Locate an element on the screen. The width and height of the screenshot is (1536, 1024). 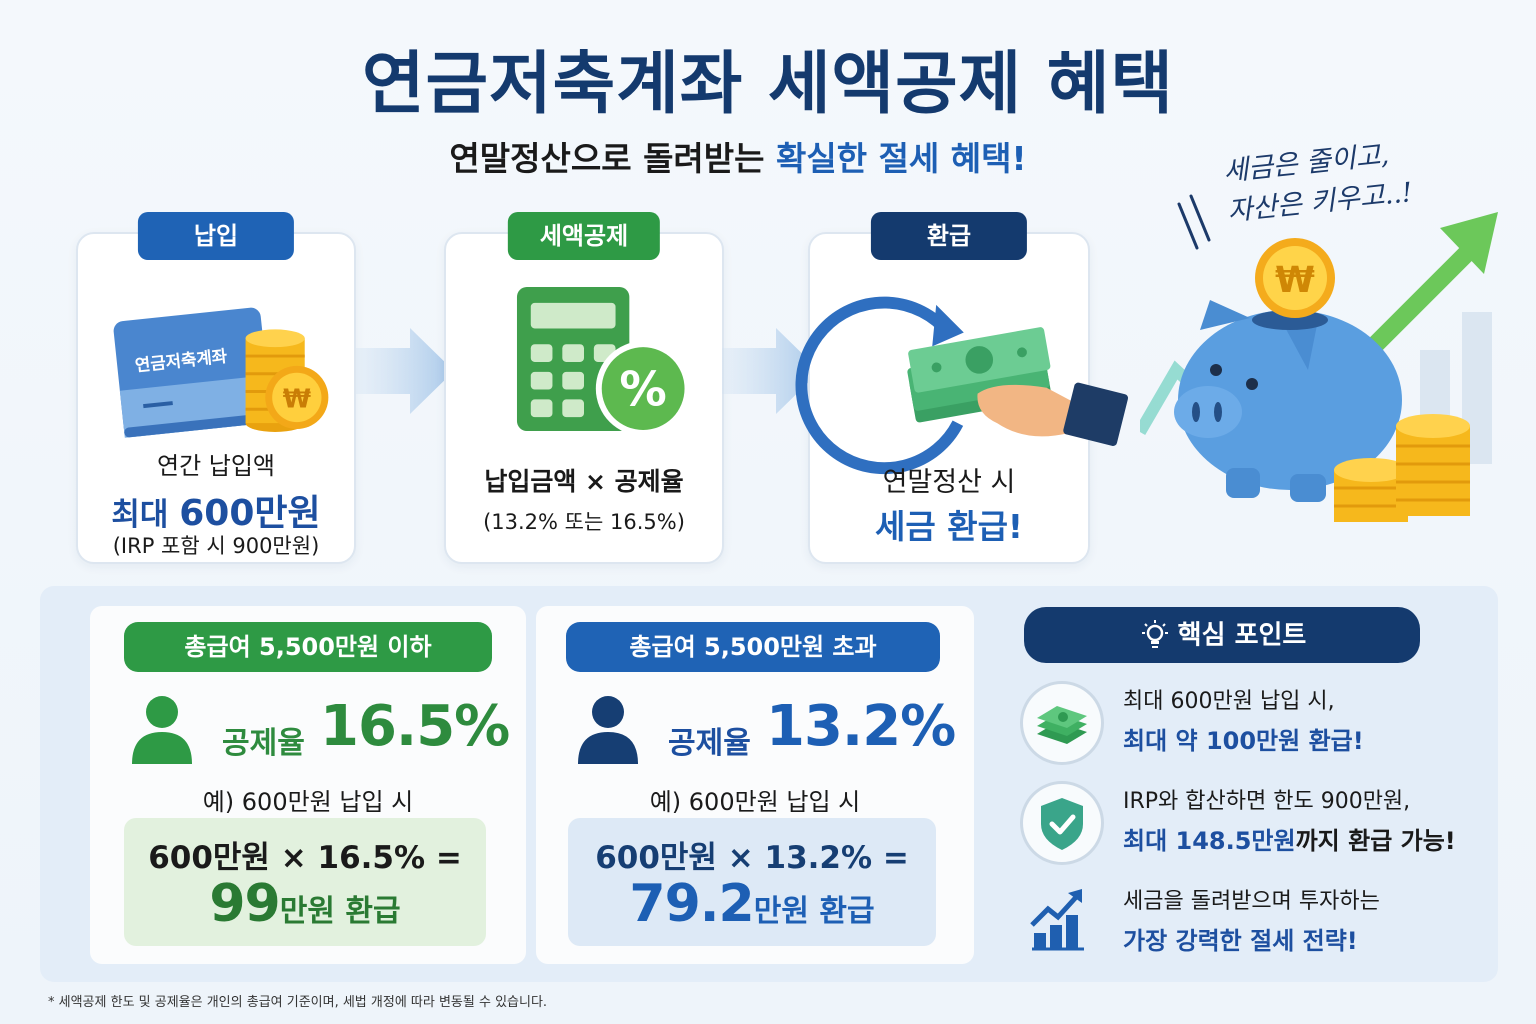
money-stack-icon is located at coordinates (1062, 725).